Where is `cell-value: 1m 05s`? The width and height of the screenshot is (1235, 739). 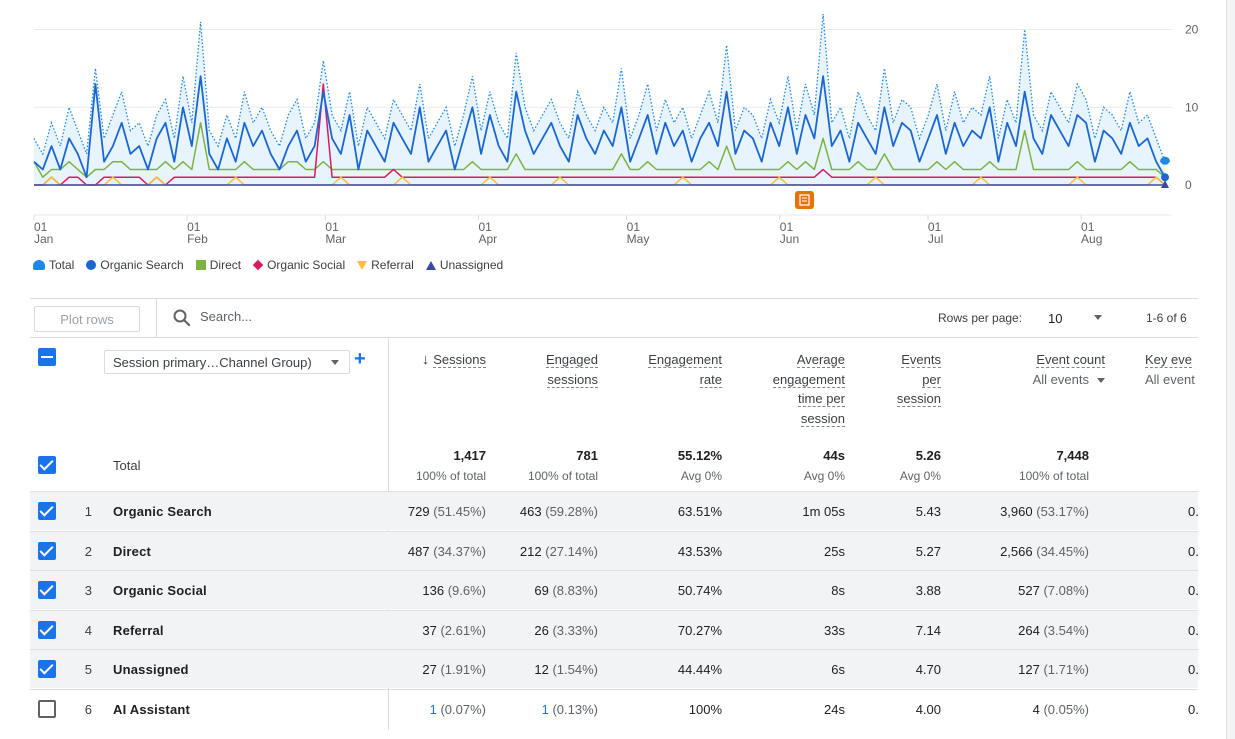 cell-value: 1m 05s is located at coordinates (823, 511).